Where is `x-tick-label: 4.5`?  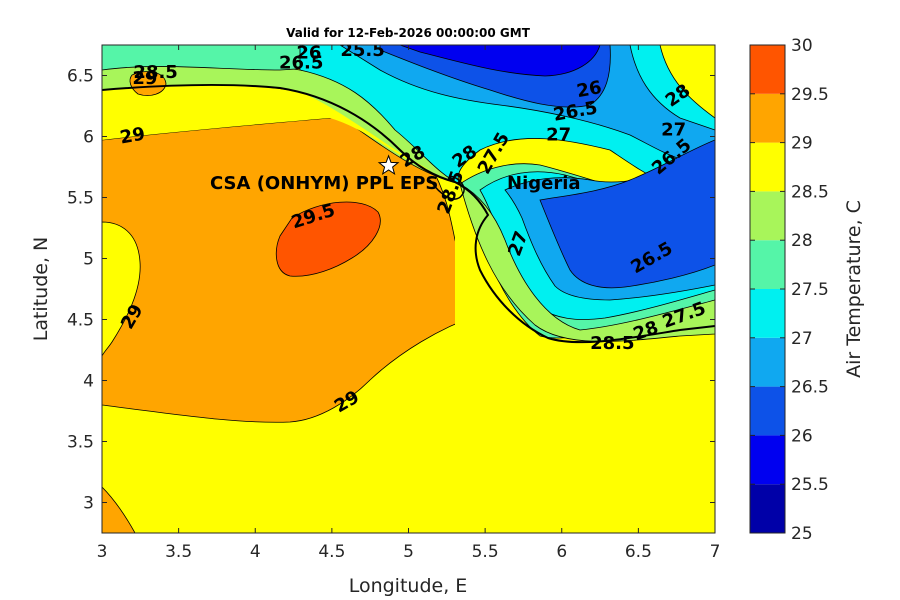 x-tick-label: 4.5 is located at coordinates (331, 552).